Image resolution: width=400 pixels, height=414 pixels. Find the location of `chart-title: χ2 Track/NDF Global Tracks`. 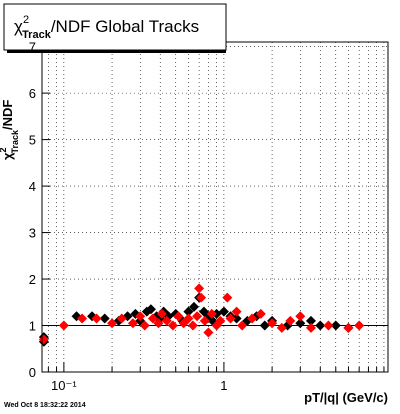

chart-title: χ2 Track/NDF Global Tracks is located at coordinates (106, 27).